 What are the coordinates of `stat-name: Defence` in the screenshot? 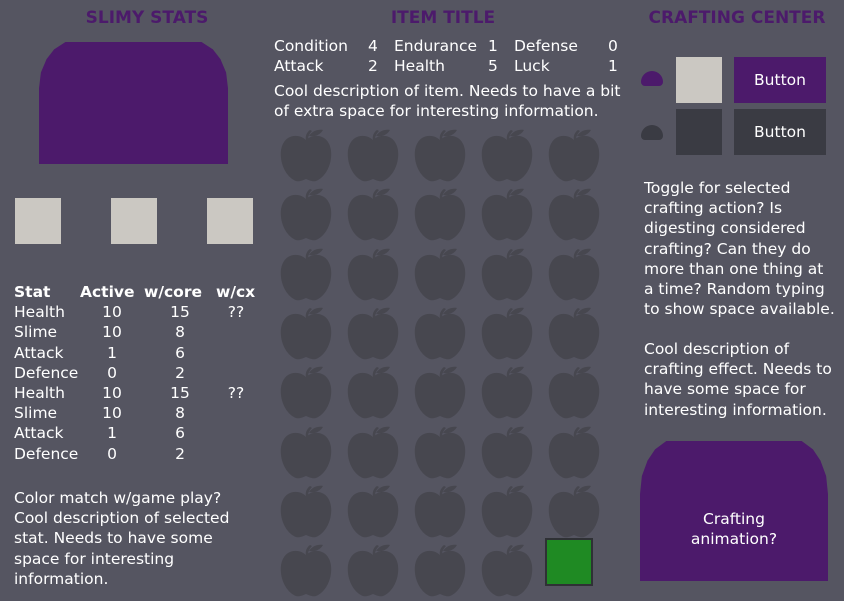 It's located at (46, 453).